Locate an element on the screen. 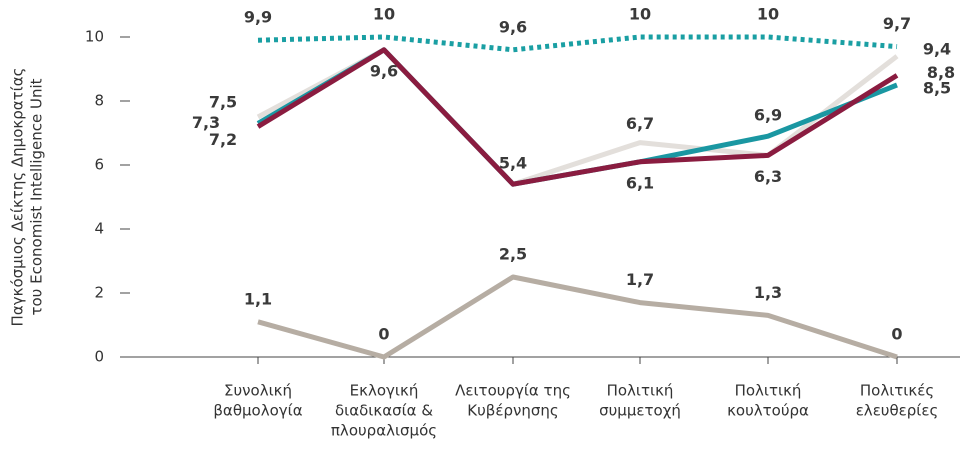  data-label: 6,1 is located at coordinates (640, 182).